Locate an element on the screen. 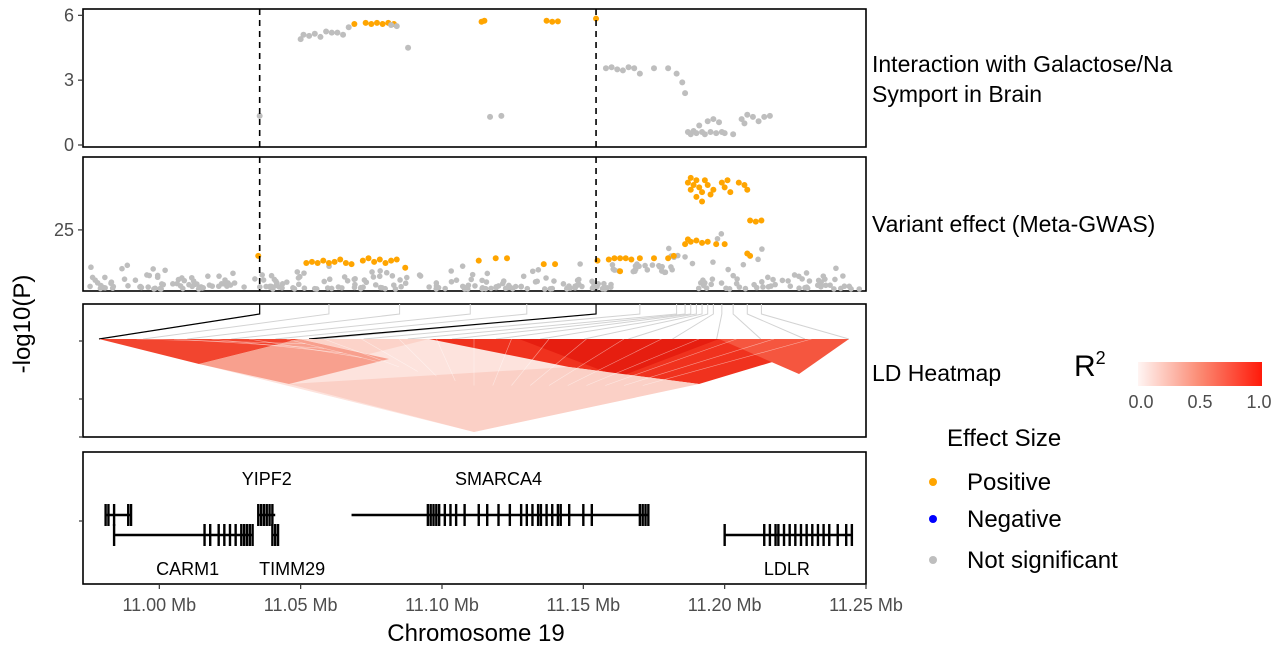 The width and height of the screenshot is (1284, 648). r2-legend-title: R2 is located at coordinates (1090, 365).